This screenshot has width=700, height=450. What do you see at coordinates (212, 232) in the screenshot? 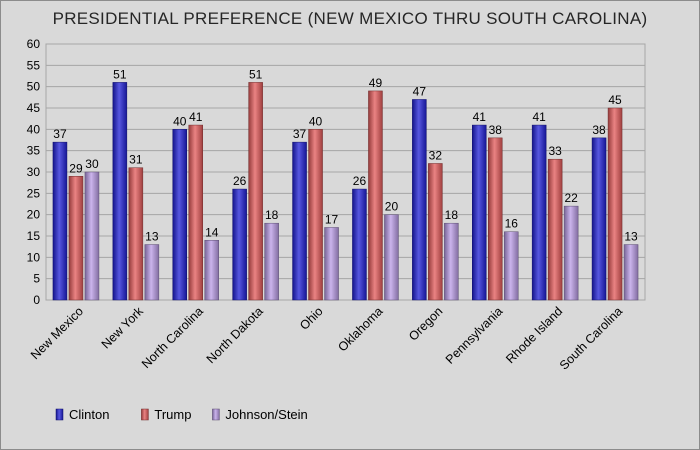
I see `data-label: 14` at bounding box center [212, 232].